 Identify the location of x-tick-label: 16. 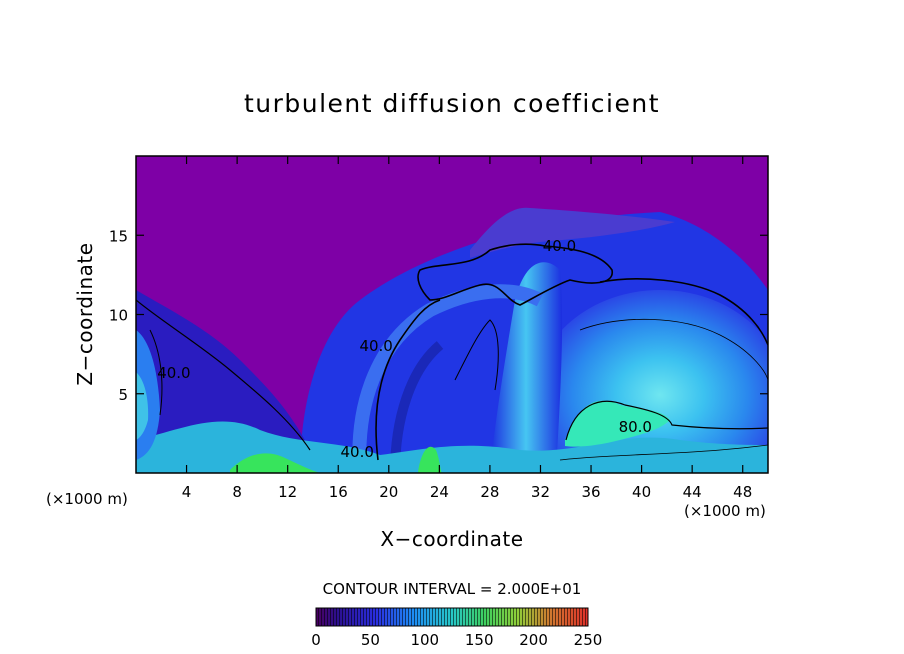
(338, 492).